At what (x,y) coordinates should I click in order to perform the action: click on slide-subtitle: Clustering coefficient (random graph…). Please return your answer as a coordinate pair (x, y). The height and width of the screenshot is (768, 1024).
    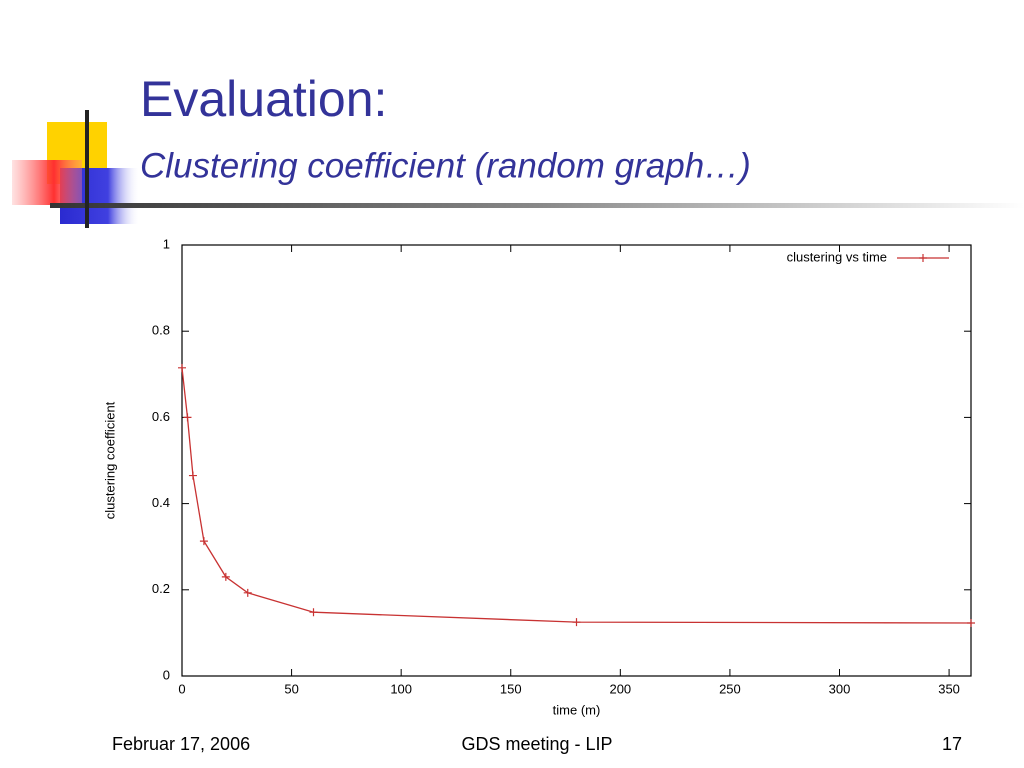
    Looking at the image, I should click on (445, 165).